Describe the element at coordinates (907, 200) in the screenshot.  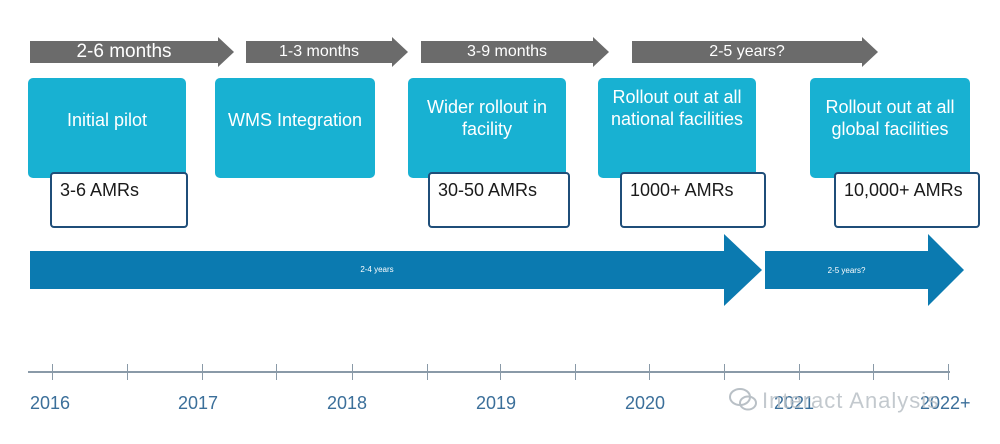
I see `amr-box-global: 10,000+ AMRs` at that location.